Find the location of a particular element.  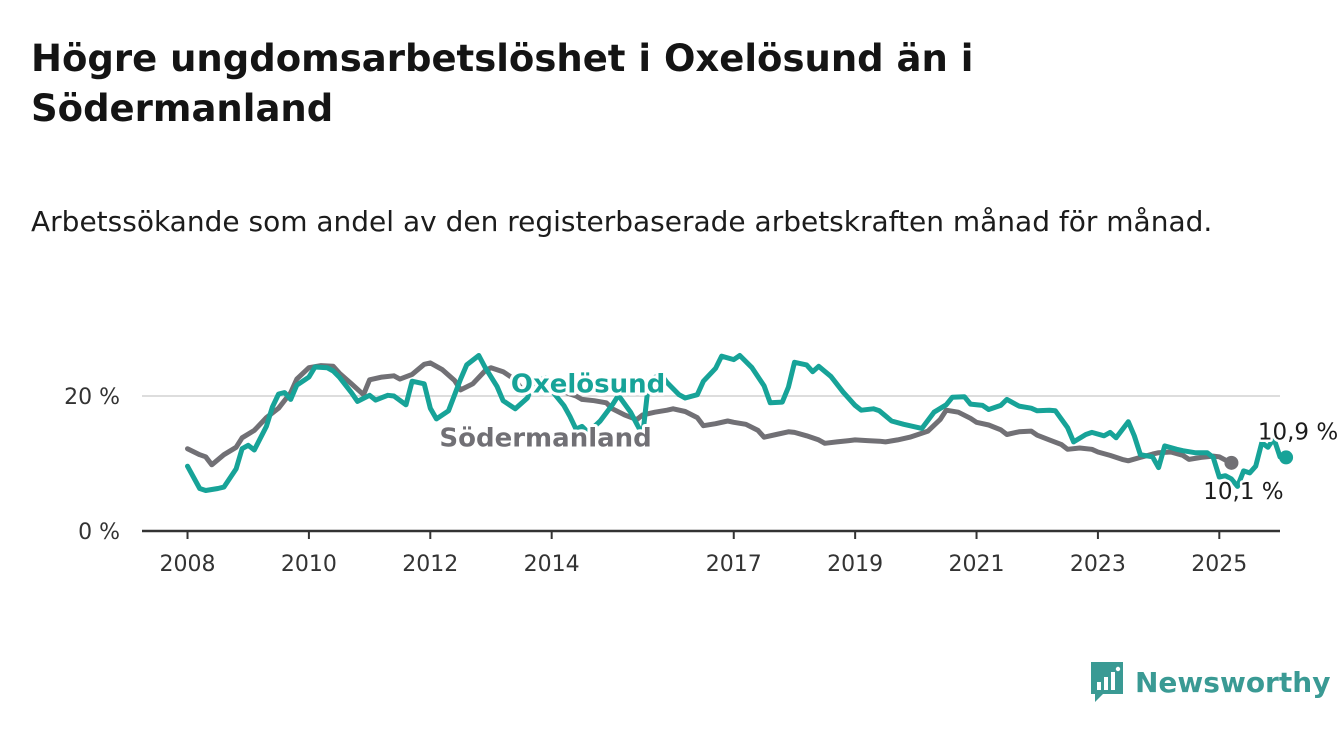

x-tick-label: 2023 is located at coordinates (1098, 564).